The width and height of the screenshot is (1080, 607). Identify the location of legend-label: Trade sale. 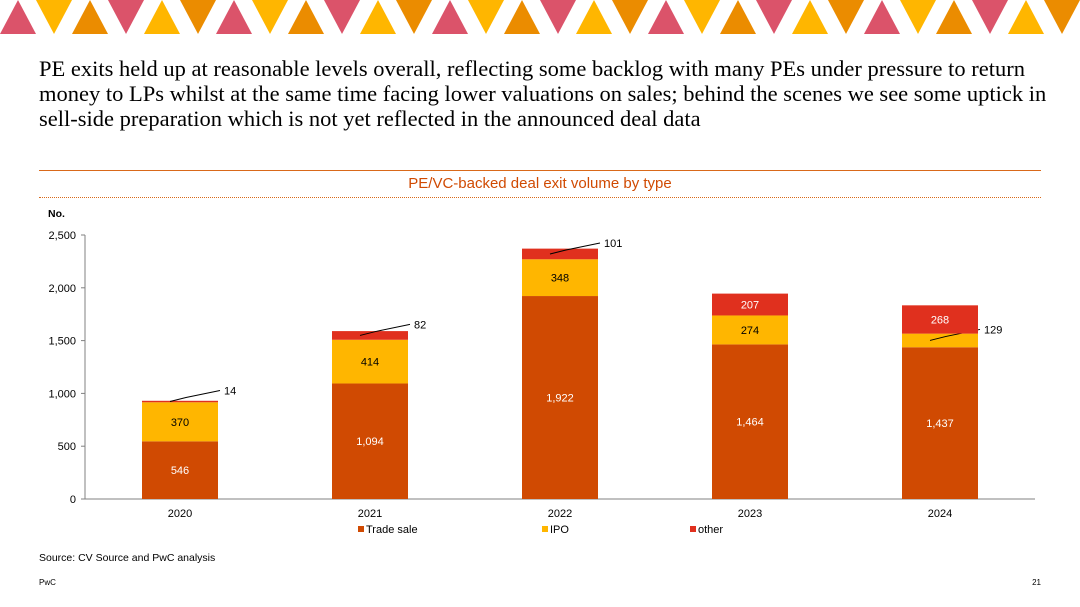
(392, 530).